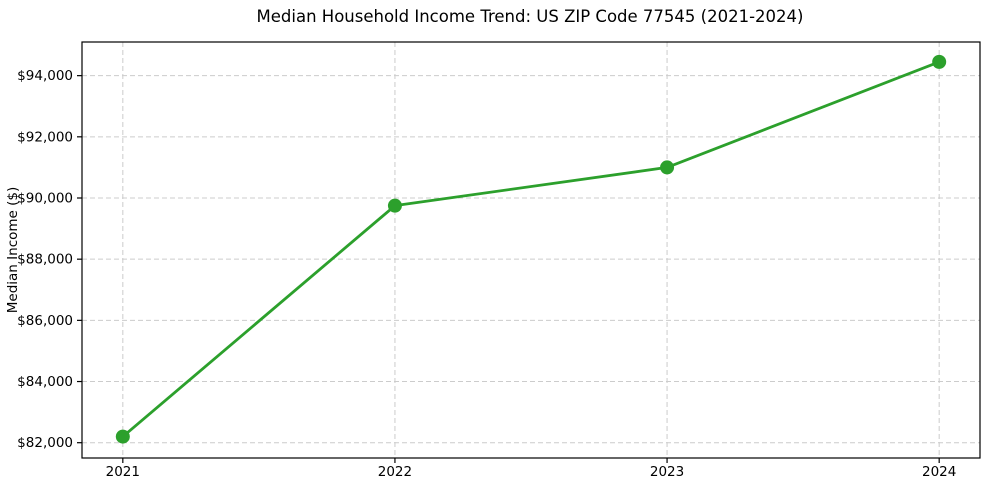  Describe the element at coordinates (13, 250) in the screenshot. I see `y-axis-label: Median Income ($)` at that location.